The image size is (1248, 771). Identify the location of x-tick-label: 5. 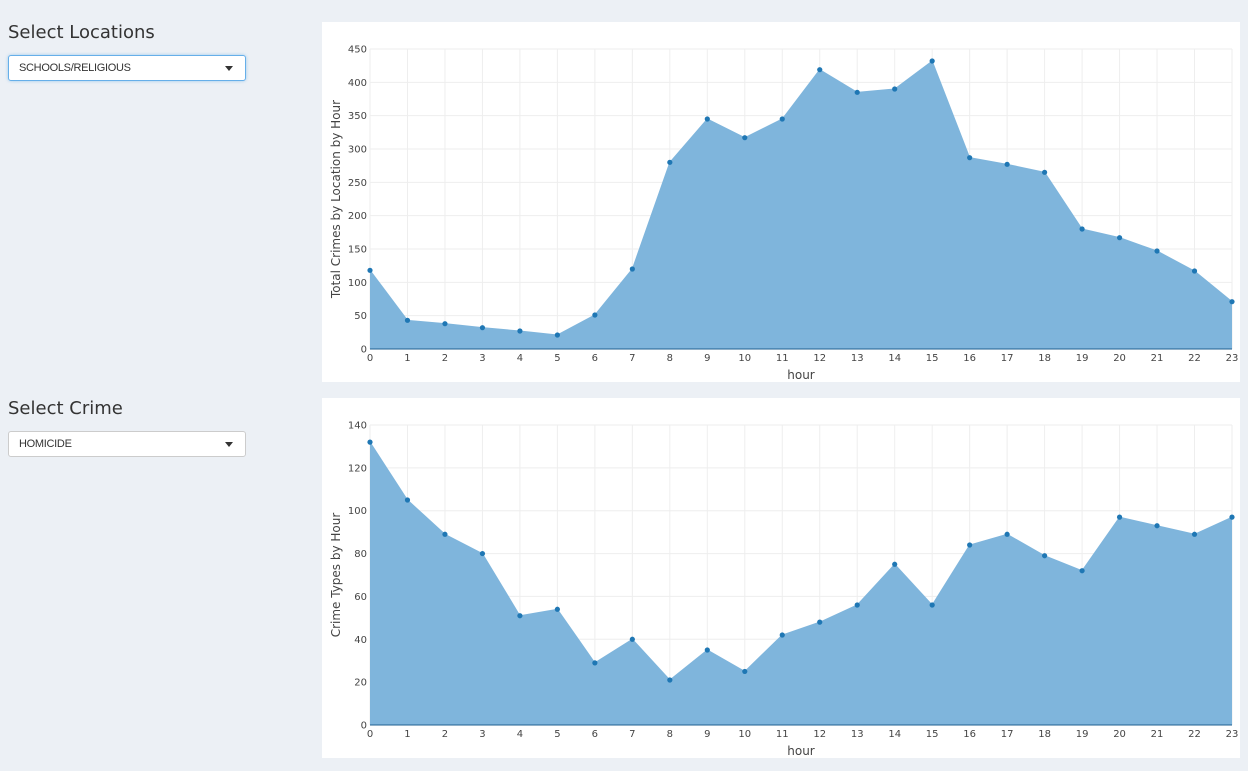
(557, 734).